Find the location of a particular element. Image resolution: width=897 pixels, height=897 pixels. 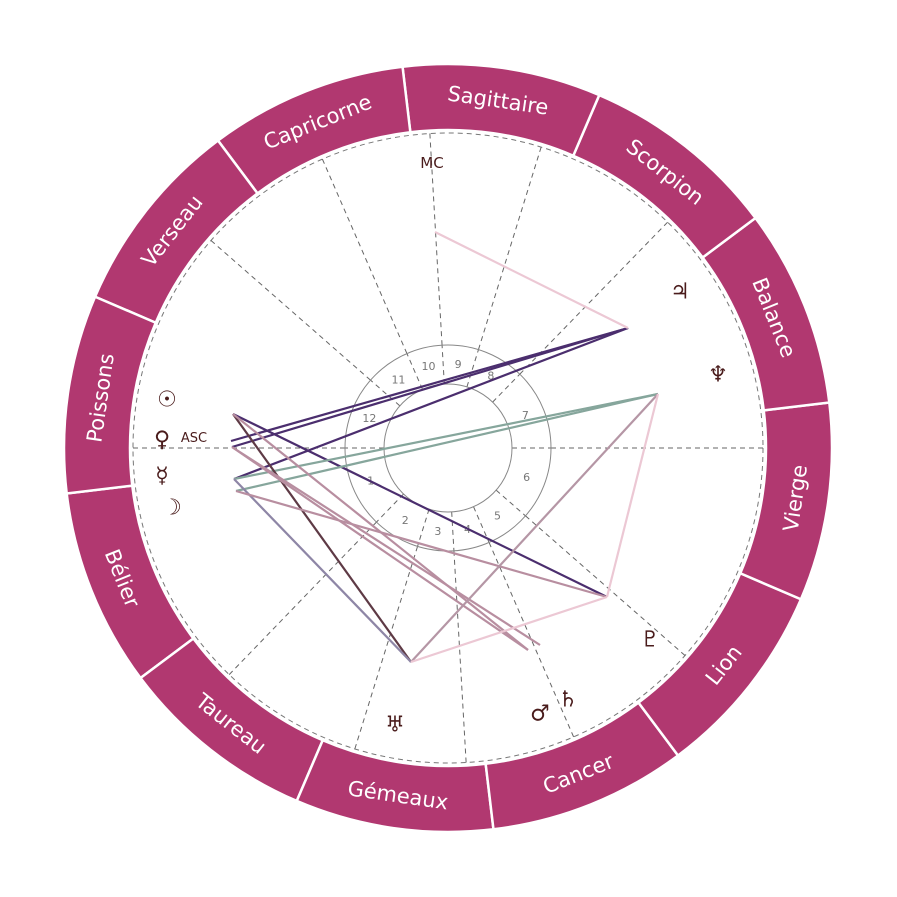

house-number: 8 is located at coordinates (490, 375).